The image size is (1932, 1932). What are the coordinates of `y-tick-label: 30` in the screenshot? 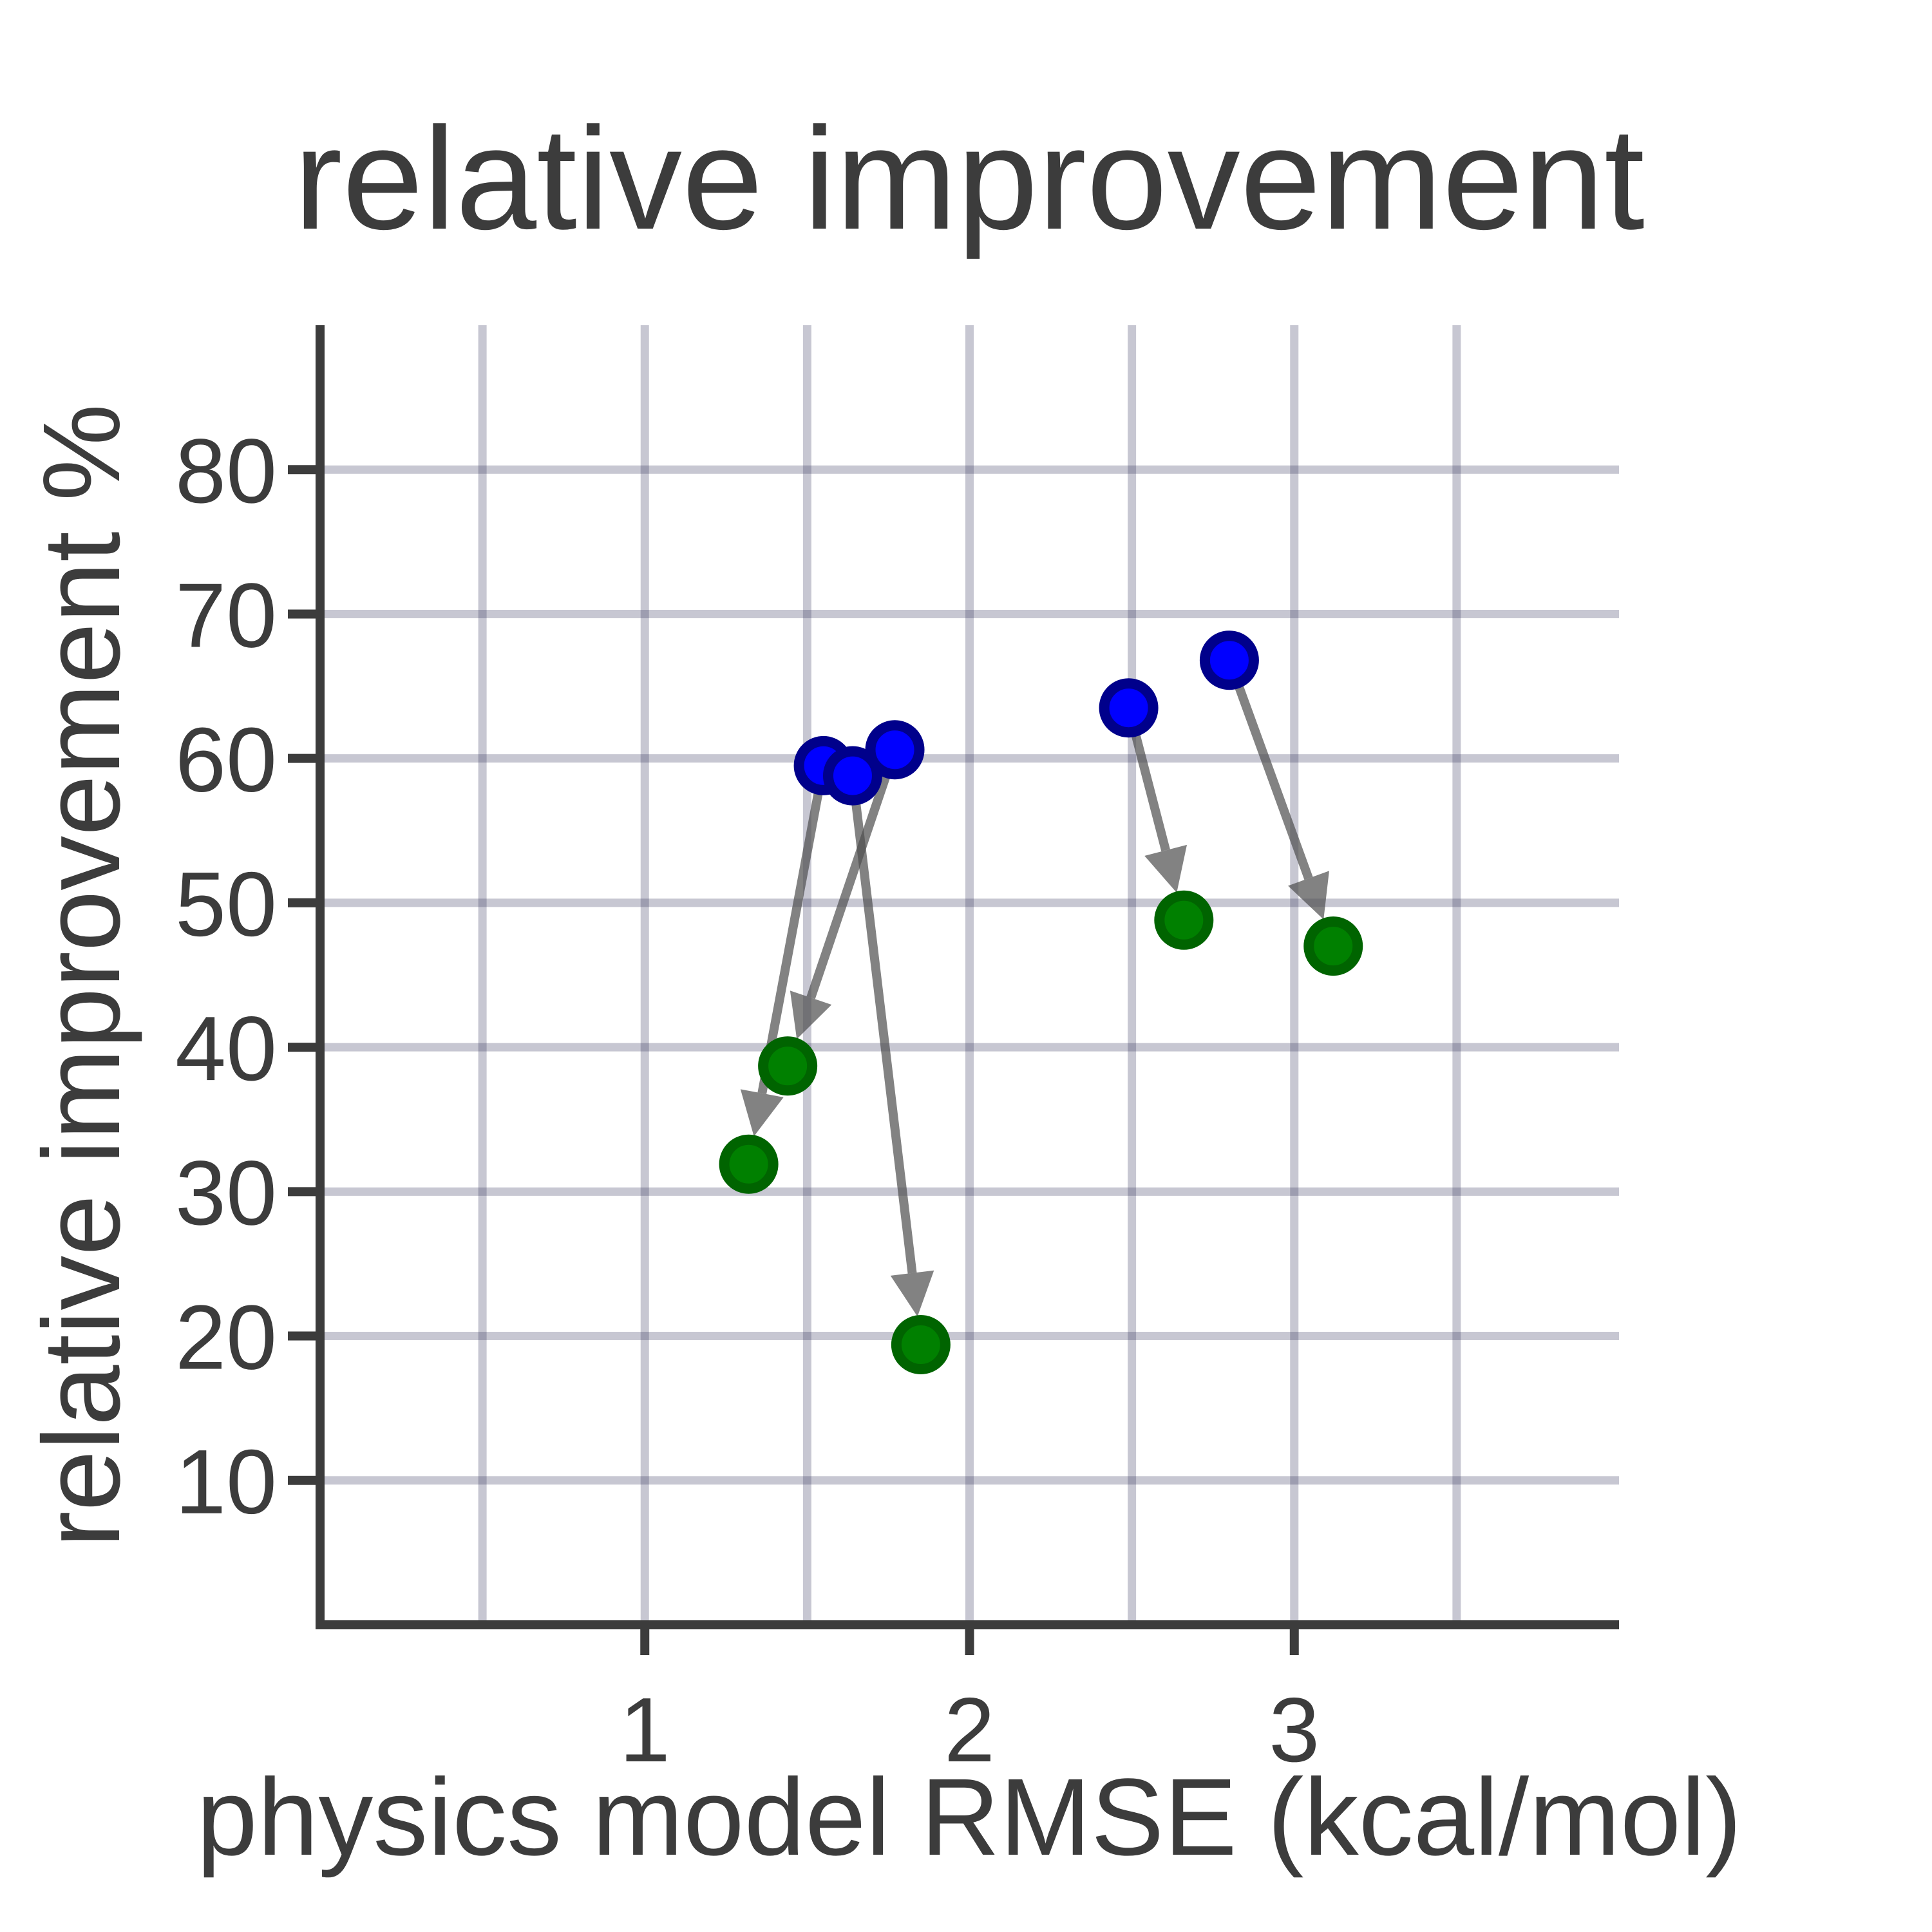 It's located at (226, 1193).